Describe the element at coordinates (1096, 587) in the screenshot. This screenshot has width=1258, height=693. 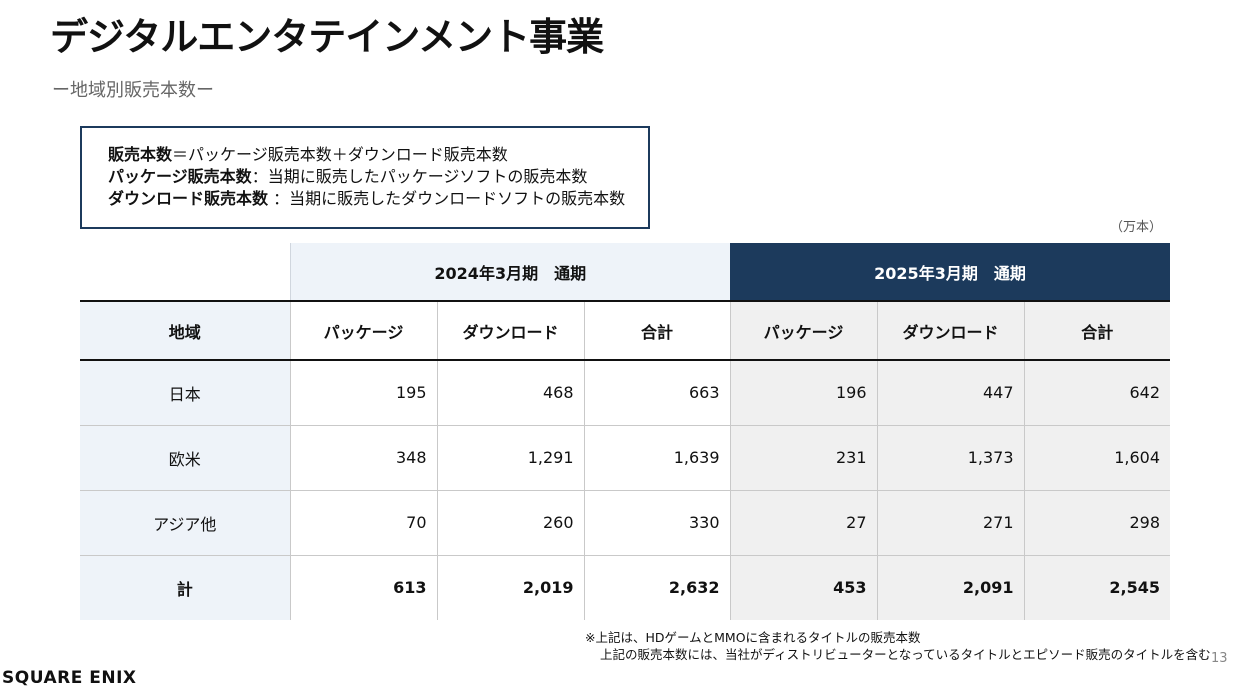
I see `value-cell: 2,545` at that location.